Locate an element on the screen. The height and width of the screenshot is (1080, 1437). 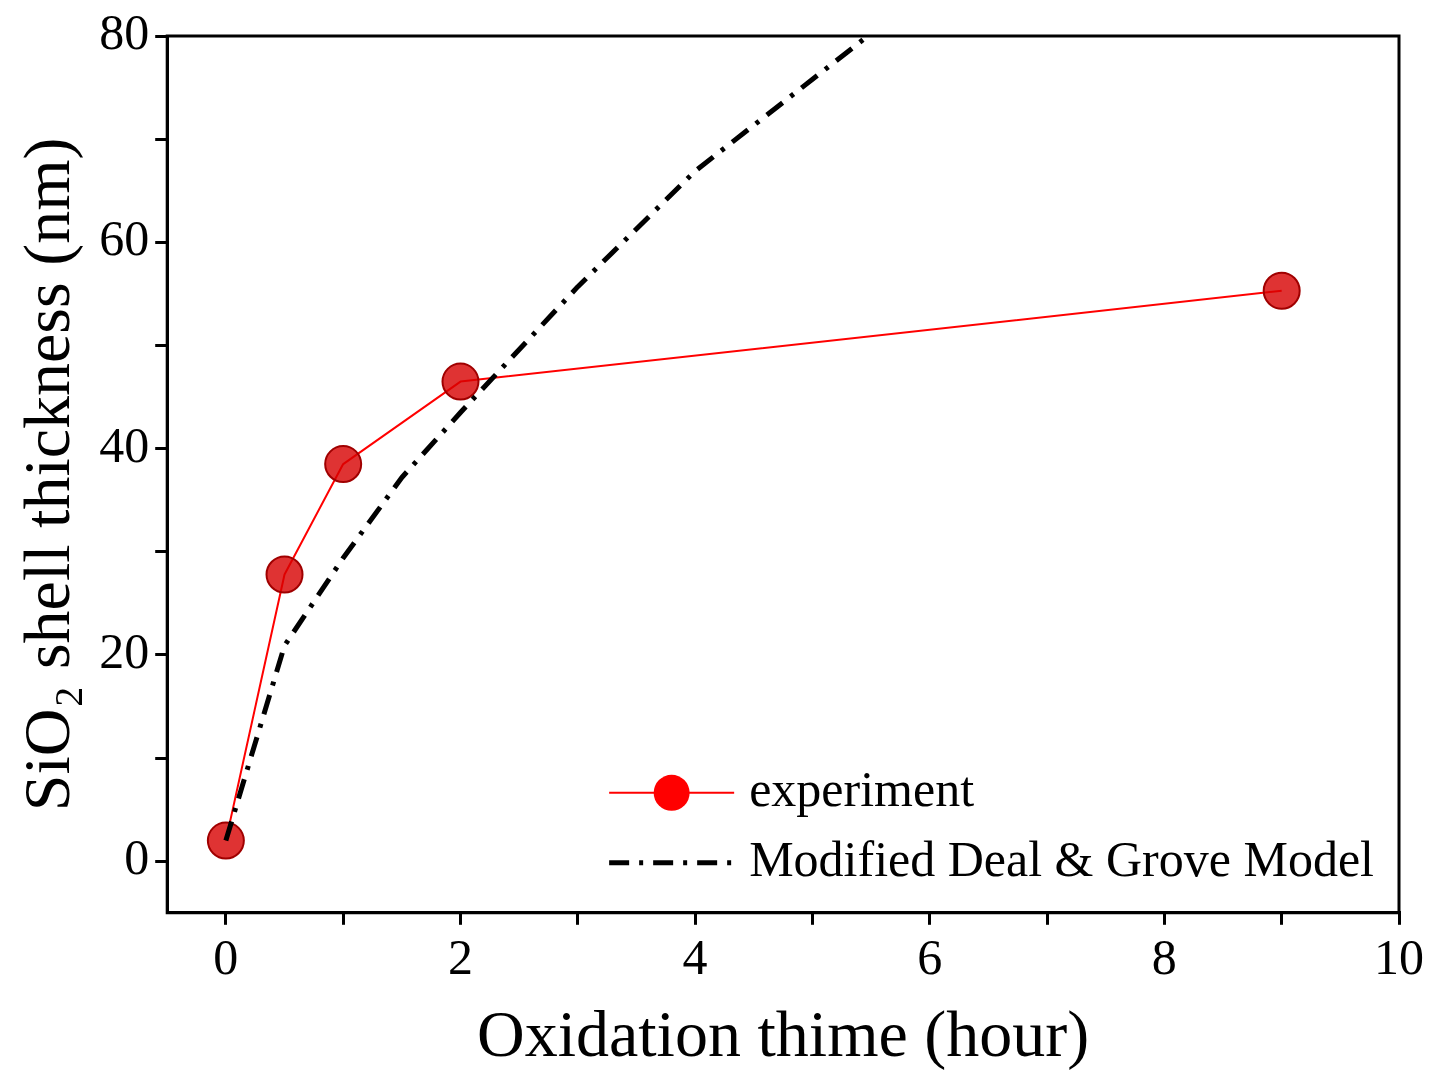
x-tick-label: 0 is located at coordinates (226, 956).